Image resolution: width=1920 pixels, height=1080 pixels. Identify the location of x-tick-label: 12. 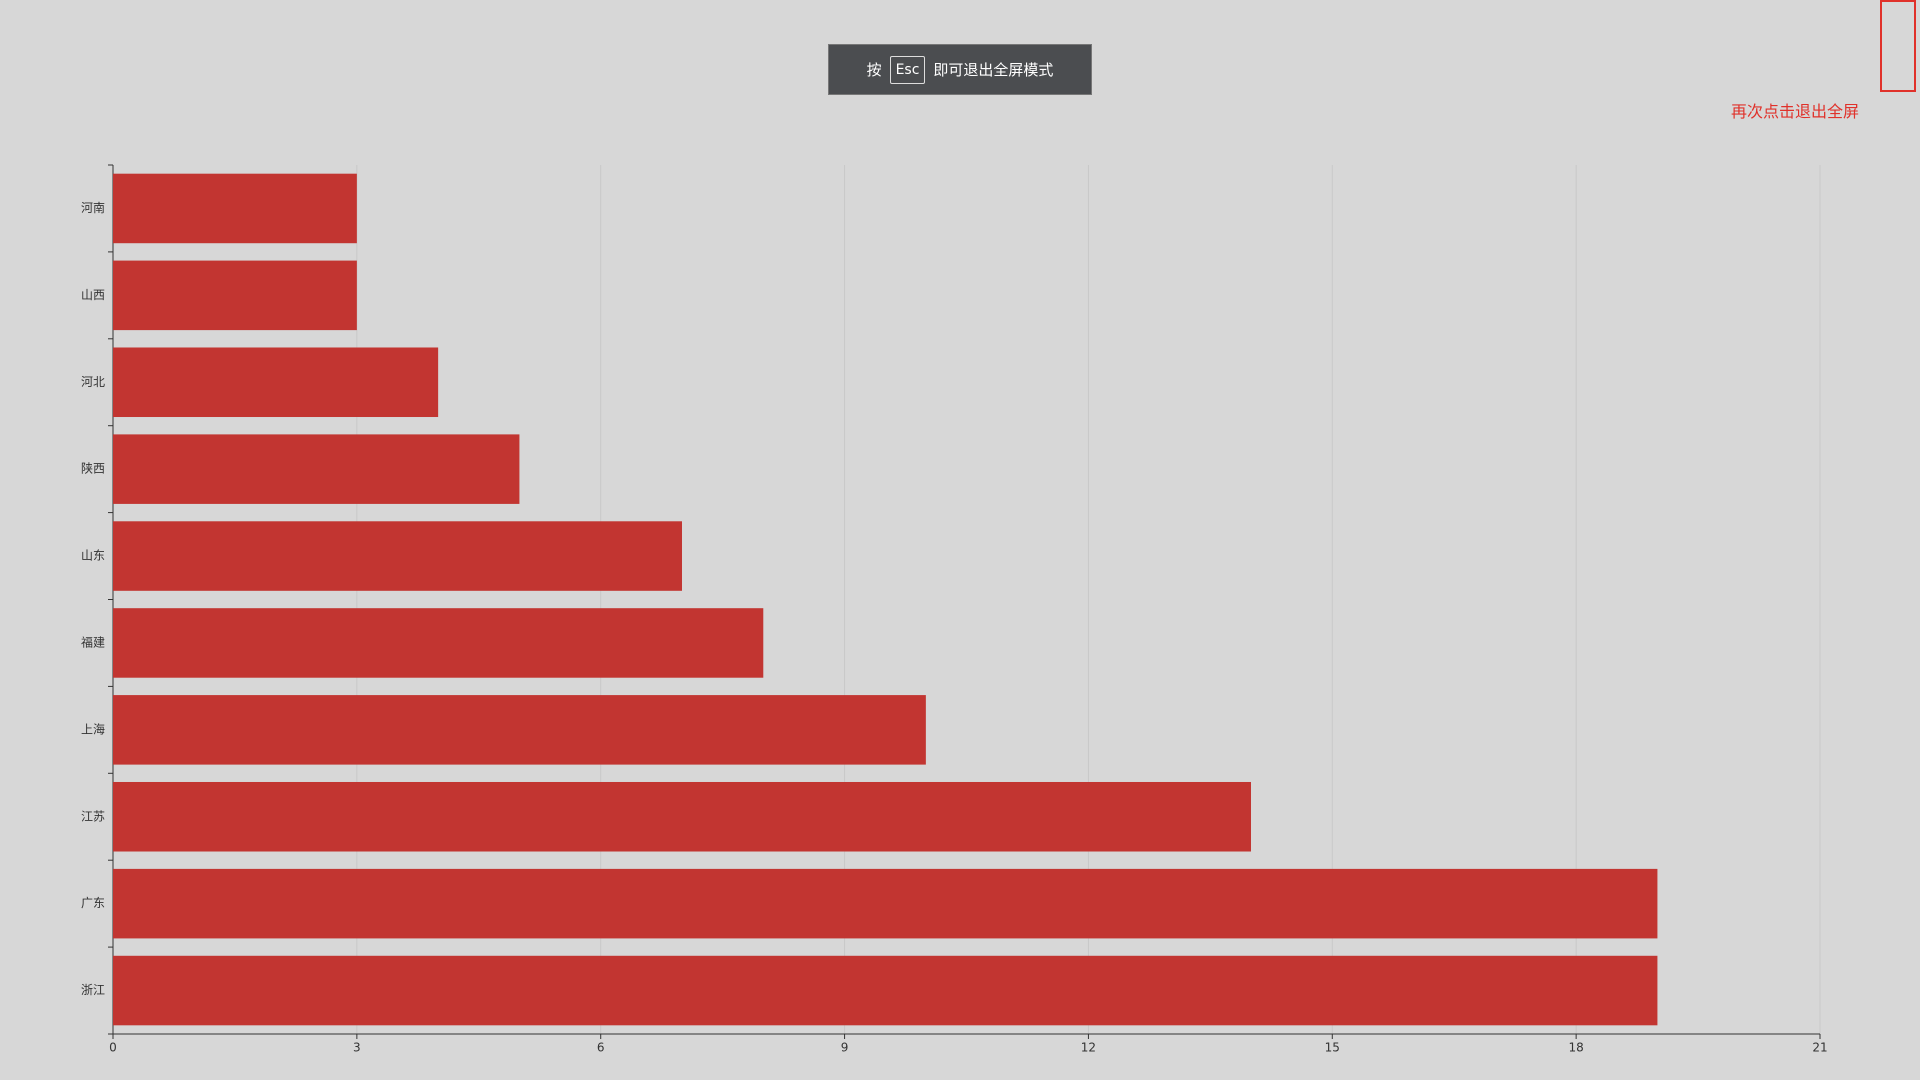
(1088, 1048).